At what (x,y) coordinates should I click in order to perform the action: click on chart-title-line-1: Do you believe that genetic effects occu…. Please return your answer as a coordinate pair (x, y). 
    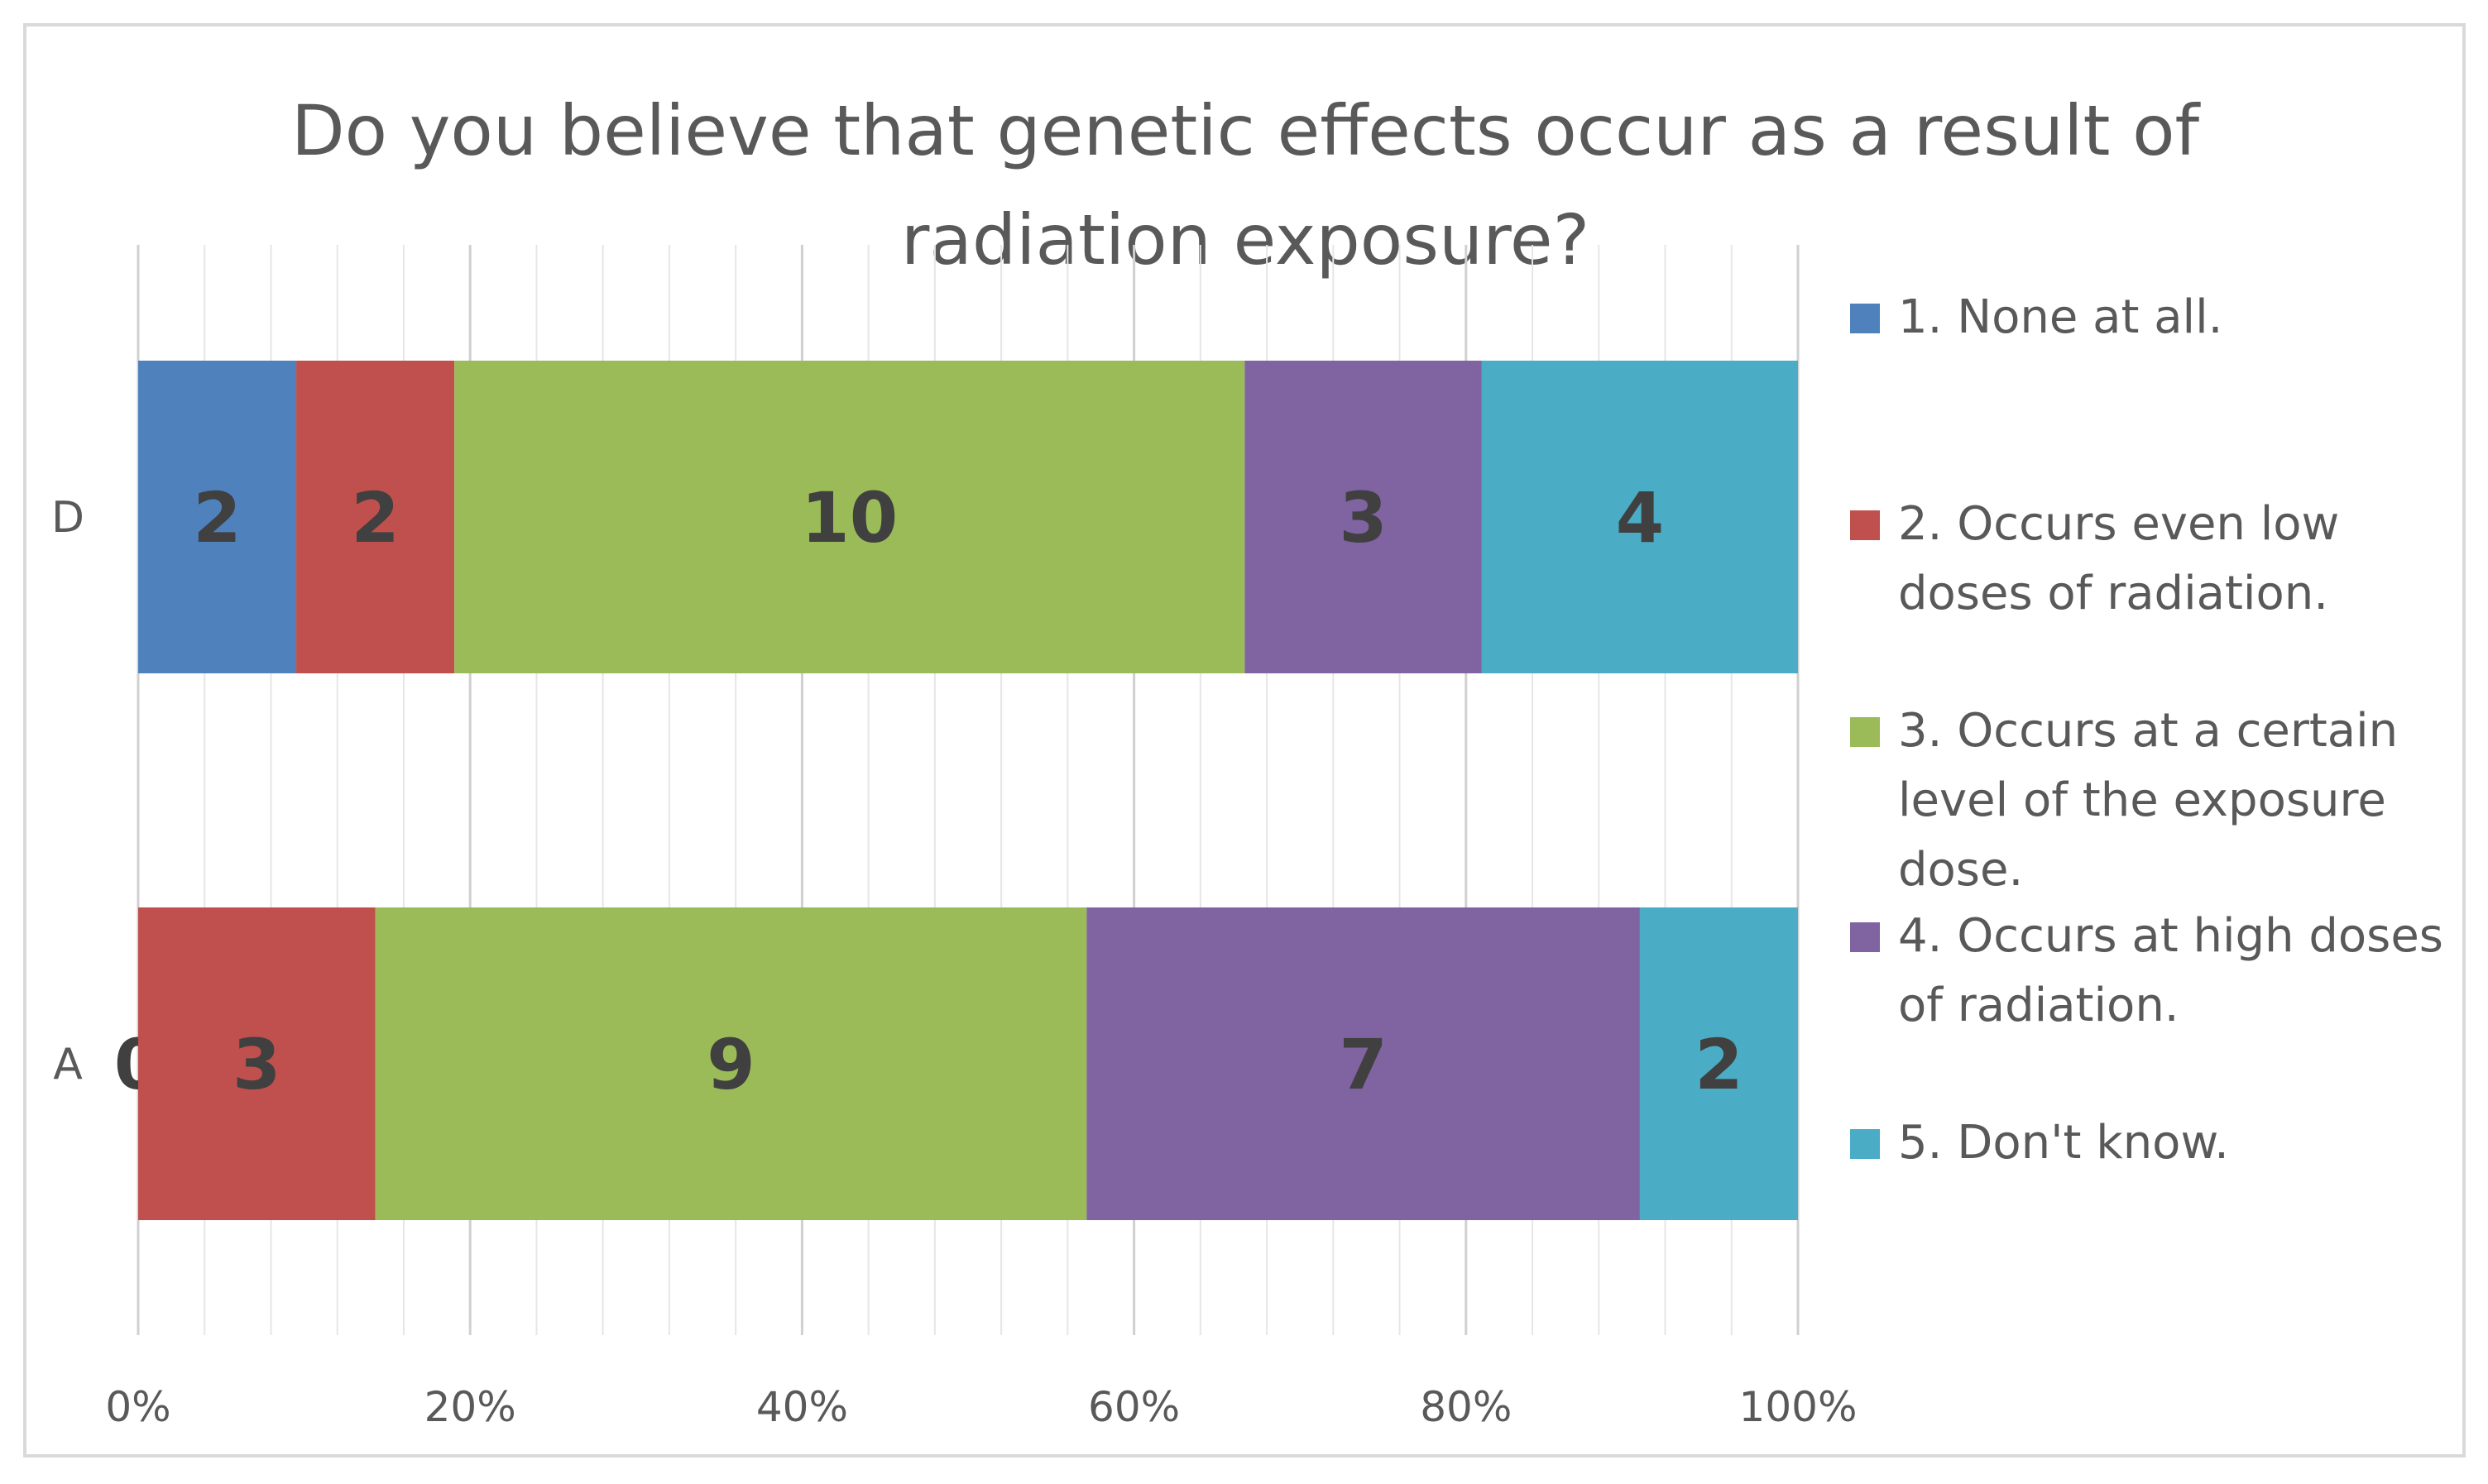
    Looking at the image, I should click on (1245, 130).